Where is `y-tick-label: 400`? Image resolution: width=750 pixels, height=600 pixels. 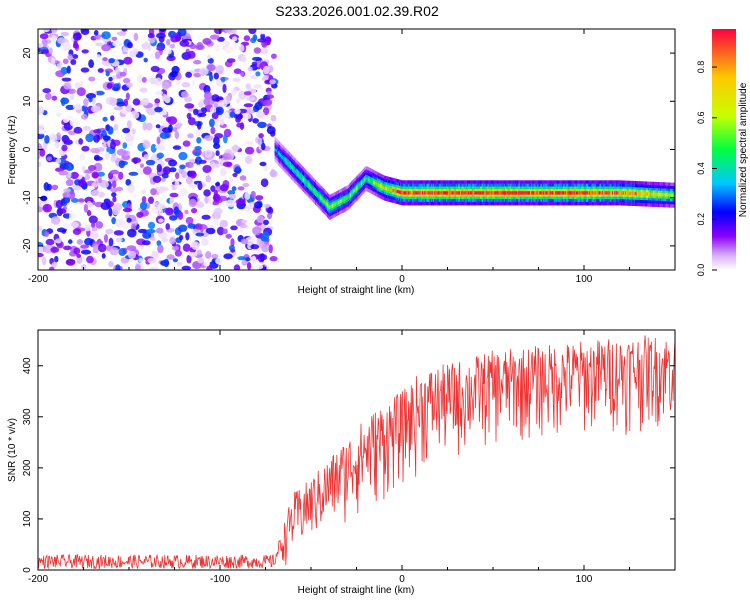
y-tick-label: 400 is located at coordinates (27, 365).